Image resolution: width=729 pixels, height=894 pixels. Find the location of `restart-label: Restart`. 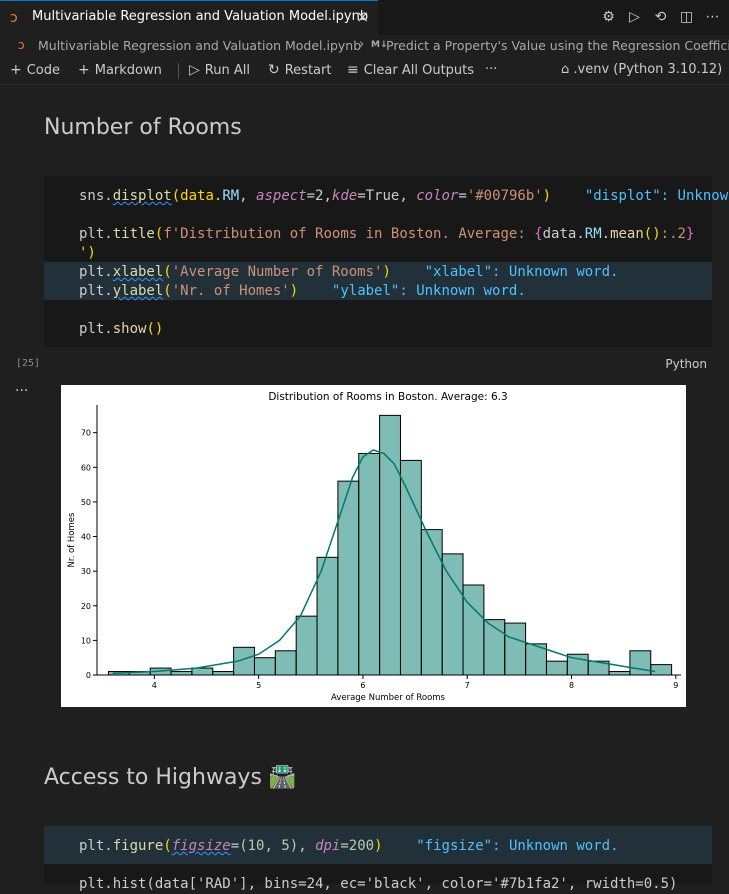

restart-label: Restart is located at coordinates (308, 70).